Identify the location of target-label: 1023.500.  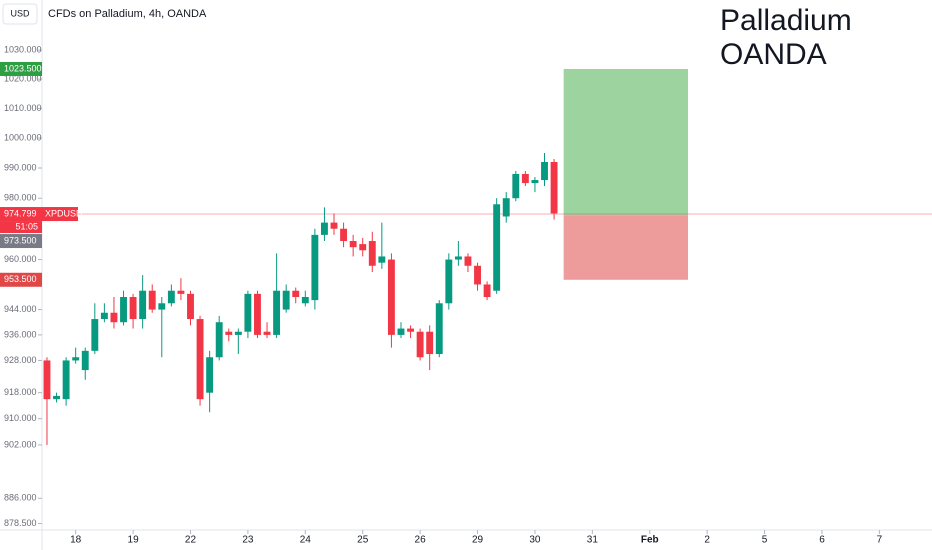
(23, 68).